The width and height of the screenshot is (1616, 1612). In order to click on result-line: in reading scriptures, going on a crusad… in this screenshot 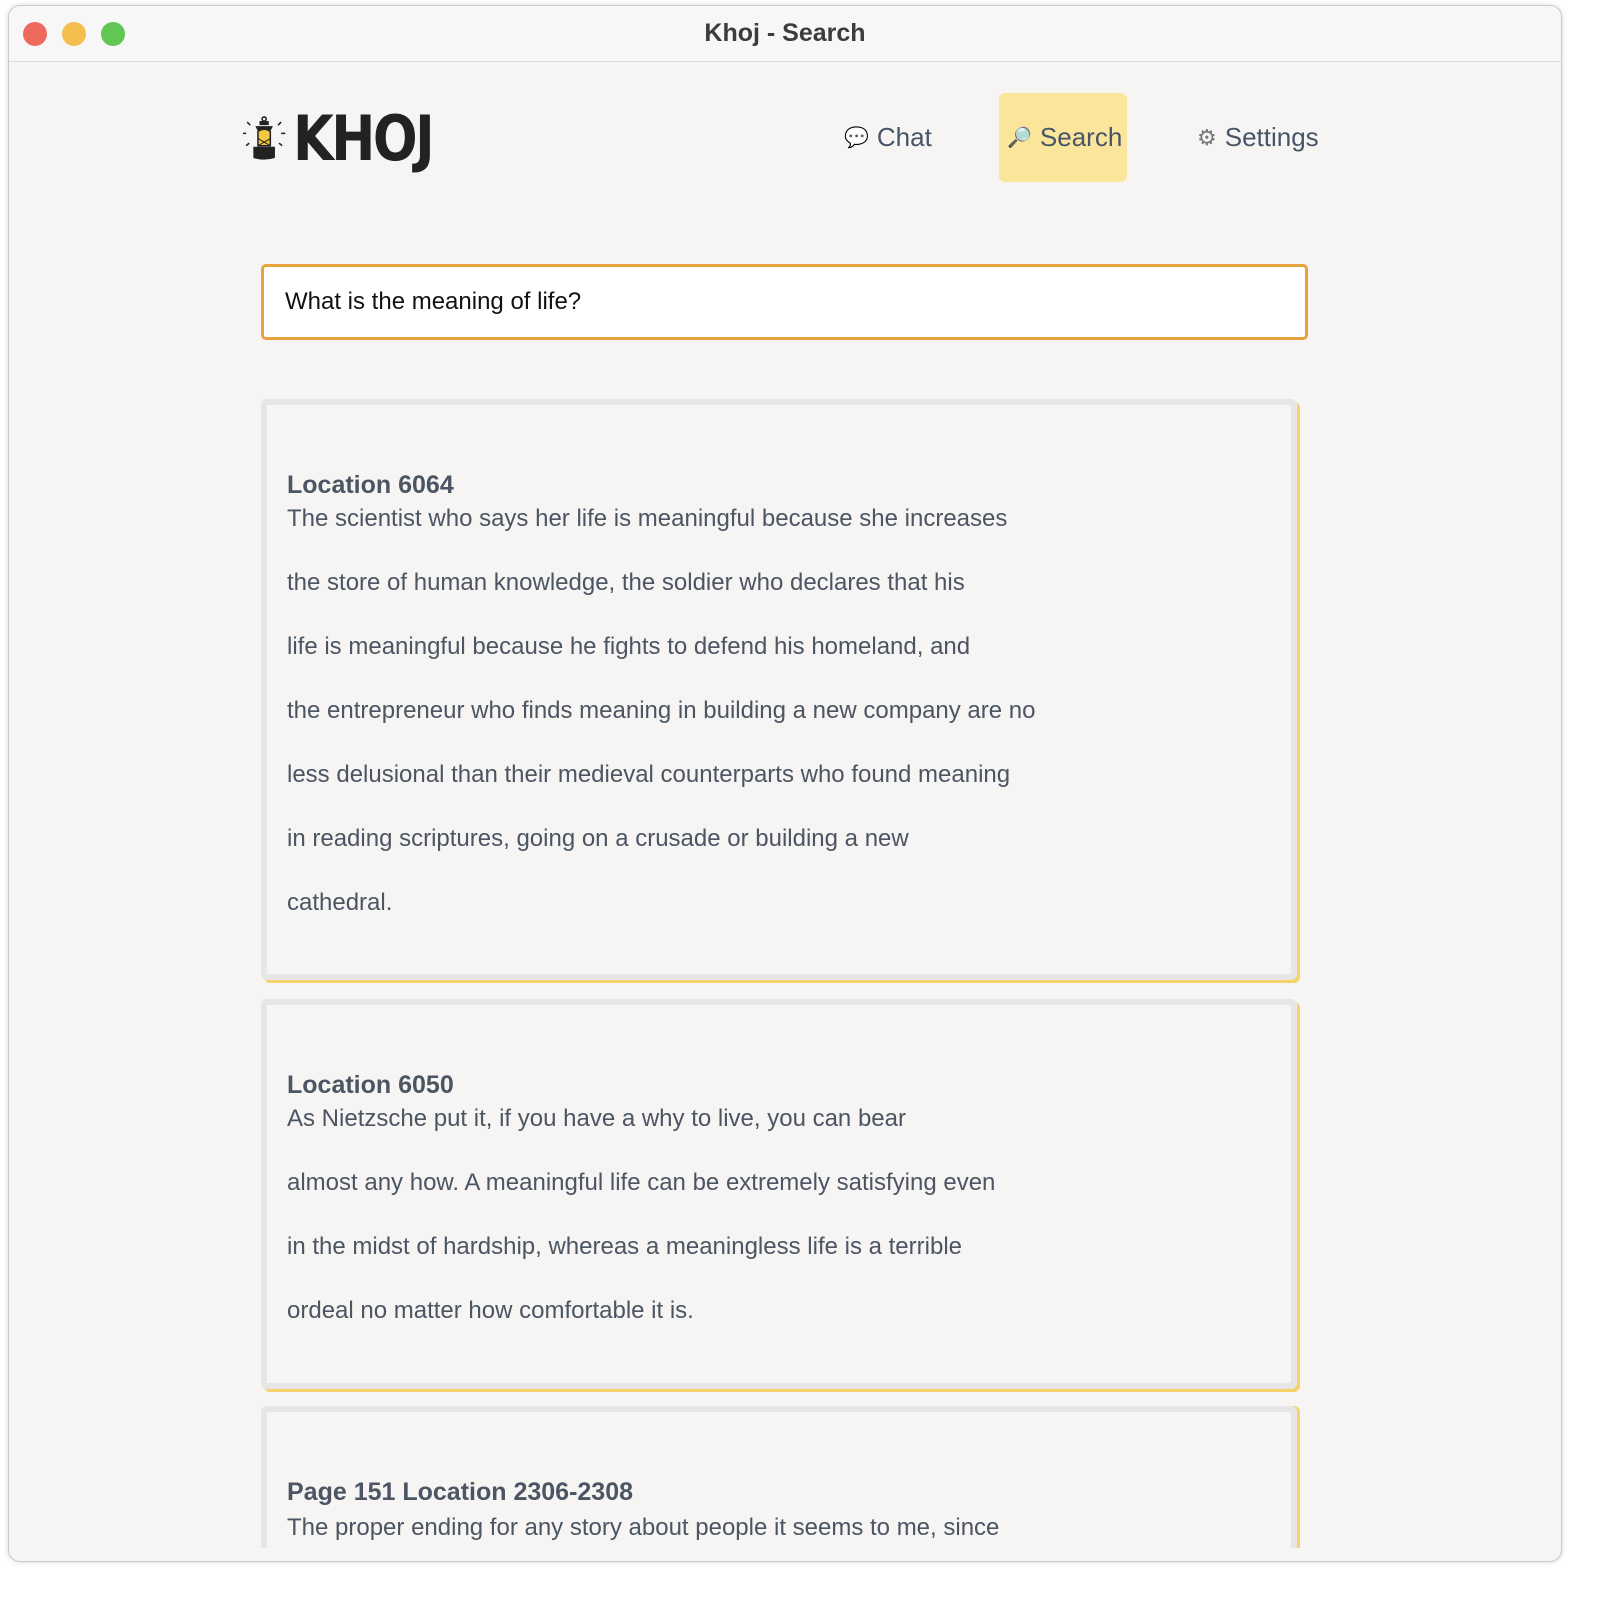, I will do `click(598, 838)`.